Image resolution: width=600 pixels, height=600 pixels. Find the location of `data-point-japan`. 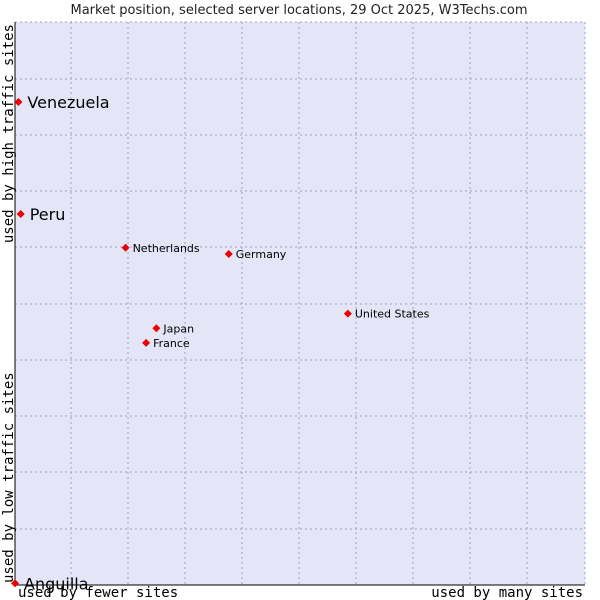

data-point-japan is located at coordinates (156, 328).